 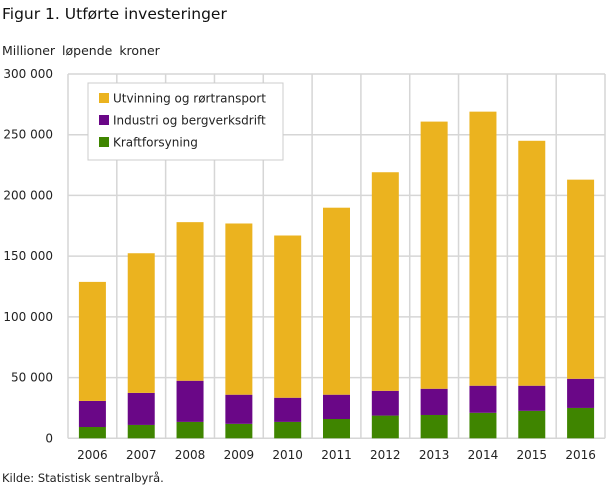 What do you see at coordinates (81, 50) in the screenshot?
I see `y-axis-label: Millioner løpende kroner` at bounding box center [81, 50].